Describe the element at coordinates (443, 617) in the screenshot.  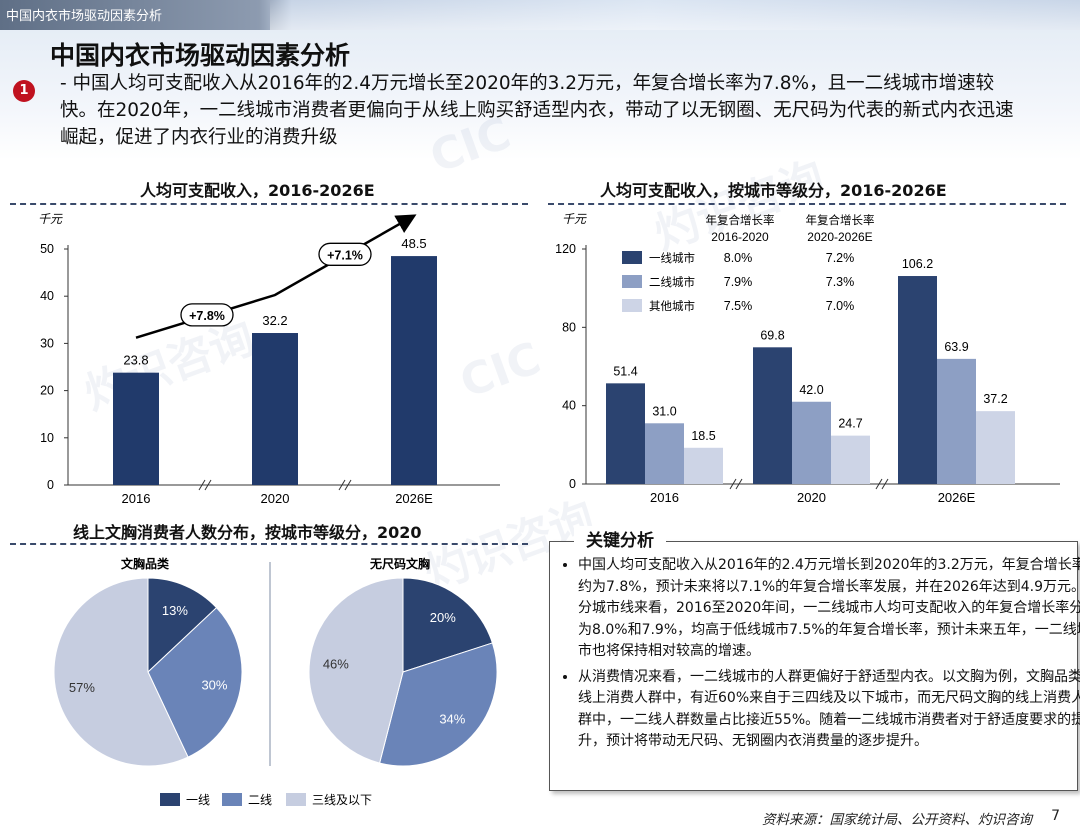
I see `pie-slice-label: 20%` at that location.